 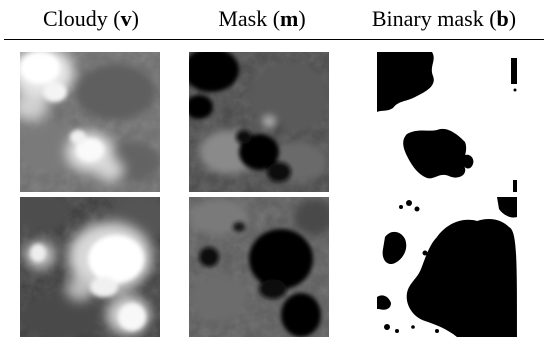 I want to click on soft-mask-row1-graphic, so click(x=259, y=122).